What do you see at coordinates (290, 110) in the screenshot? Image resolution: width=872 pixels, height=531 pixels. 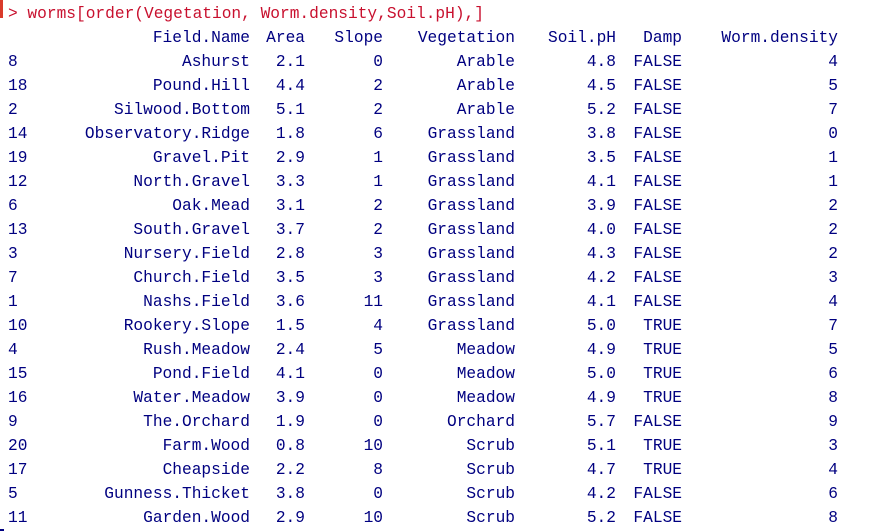 I see `cell-area: 5.1` at bounding box center [290, 110].